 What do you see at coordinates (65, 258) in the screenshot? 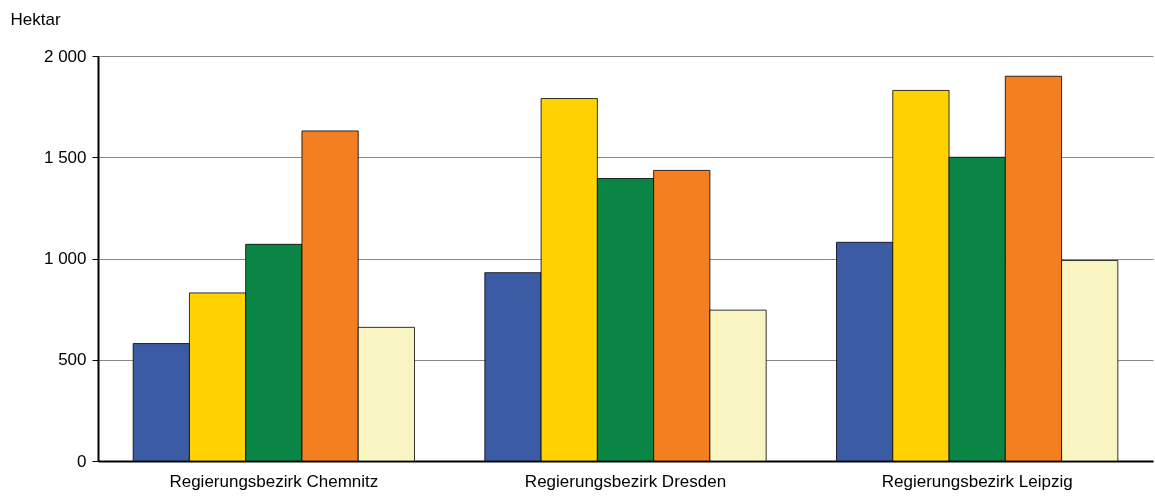
I see `y-tick-label: 1 000` at bounding box center [65, 258].